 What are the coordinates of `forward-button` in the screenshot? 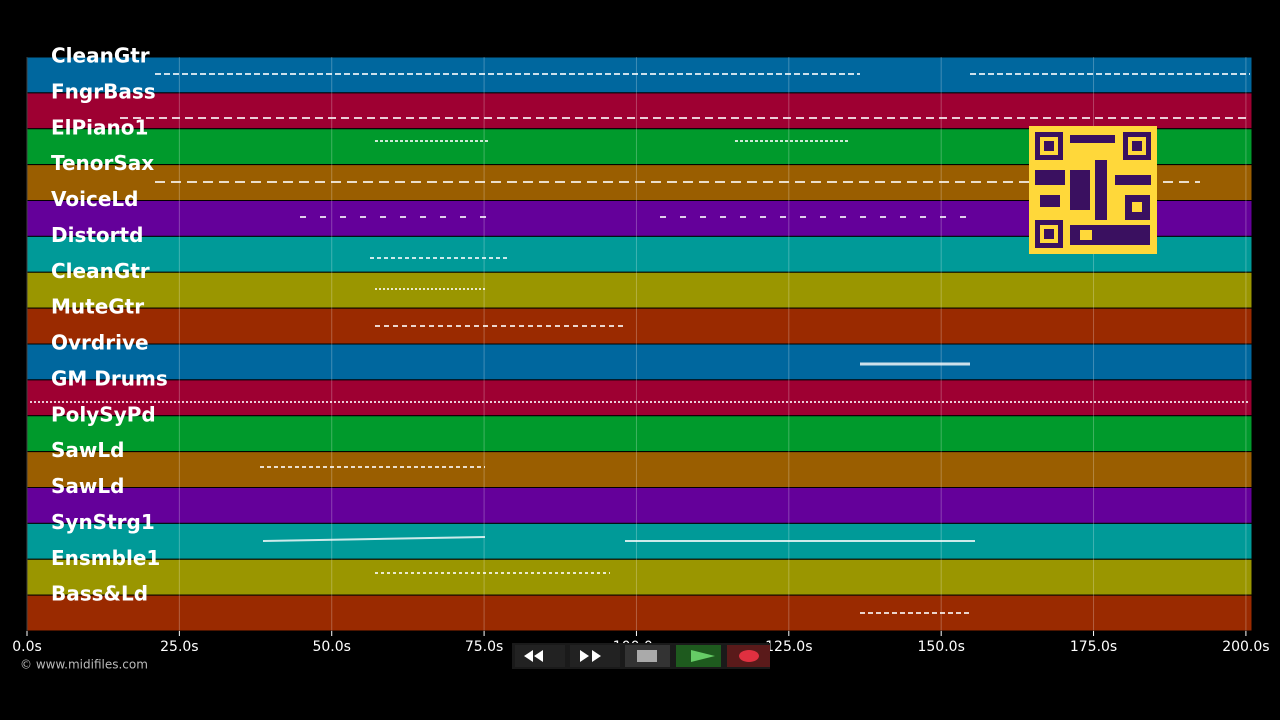 It's located at (595, 656).